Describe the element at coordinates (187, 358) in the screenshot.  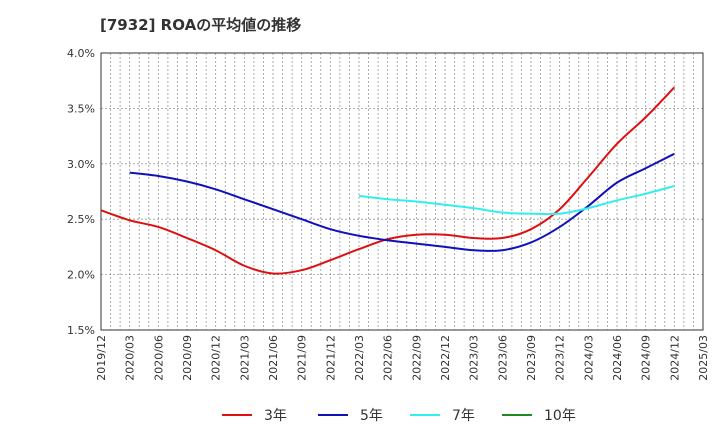
I see `x-tick-label: 2020/09` at that location.